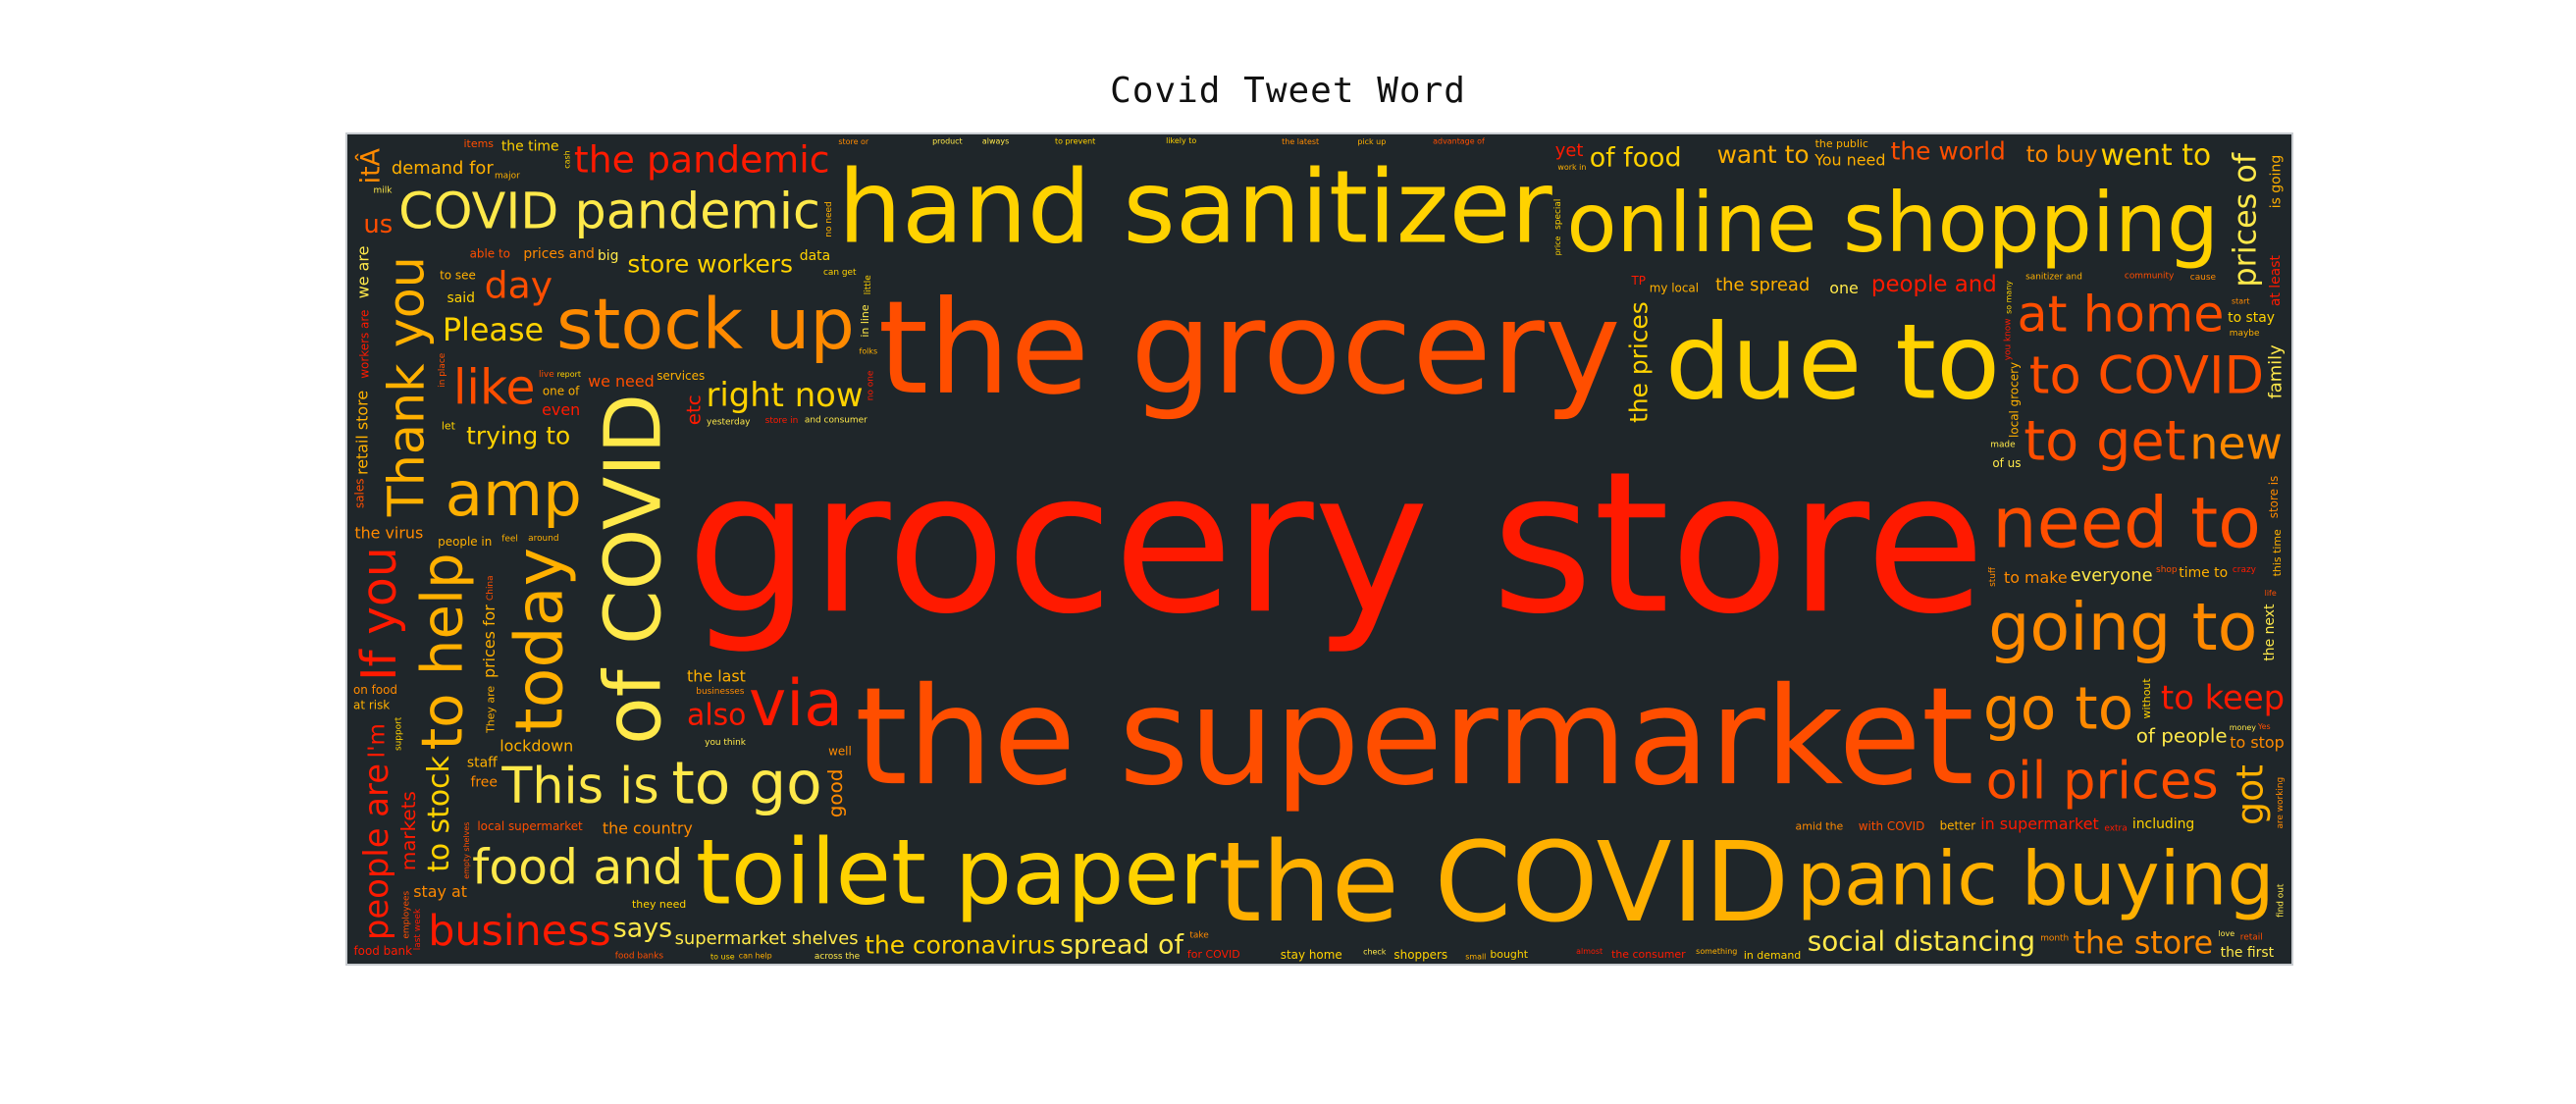  I want to click on word-105: to stop, so click(2257, 742).